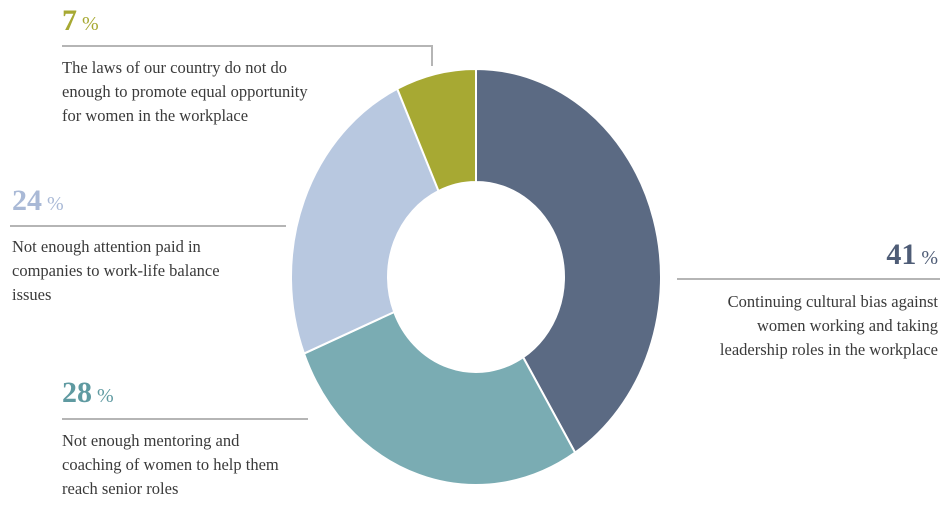 The height and width of the screenshot is (511, 949). What do you see at coordinates (69, 20) in the screenshot?
I see `pct-value: 7` at bounding box center [69, 20].